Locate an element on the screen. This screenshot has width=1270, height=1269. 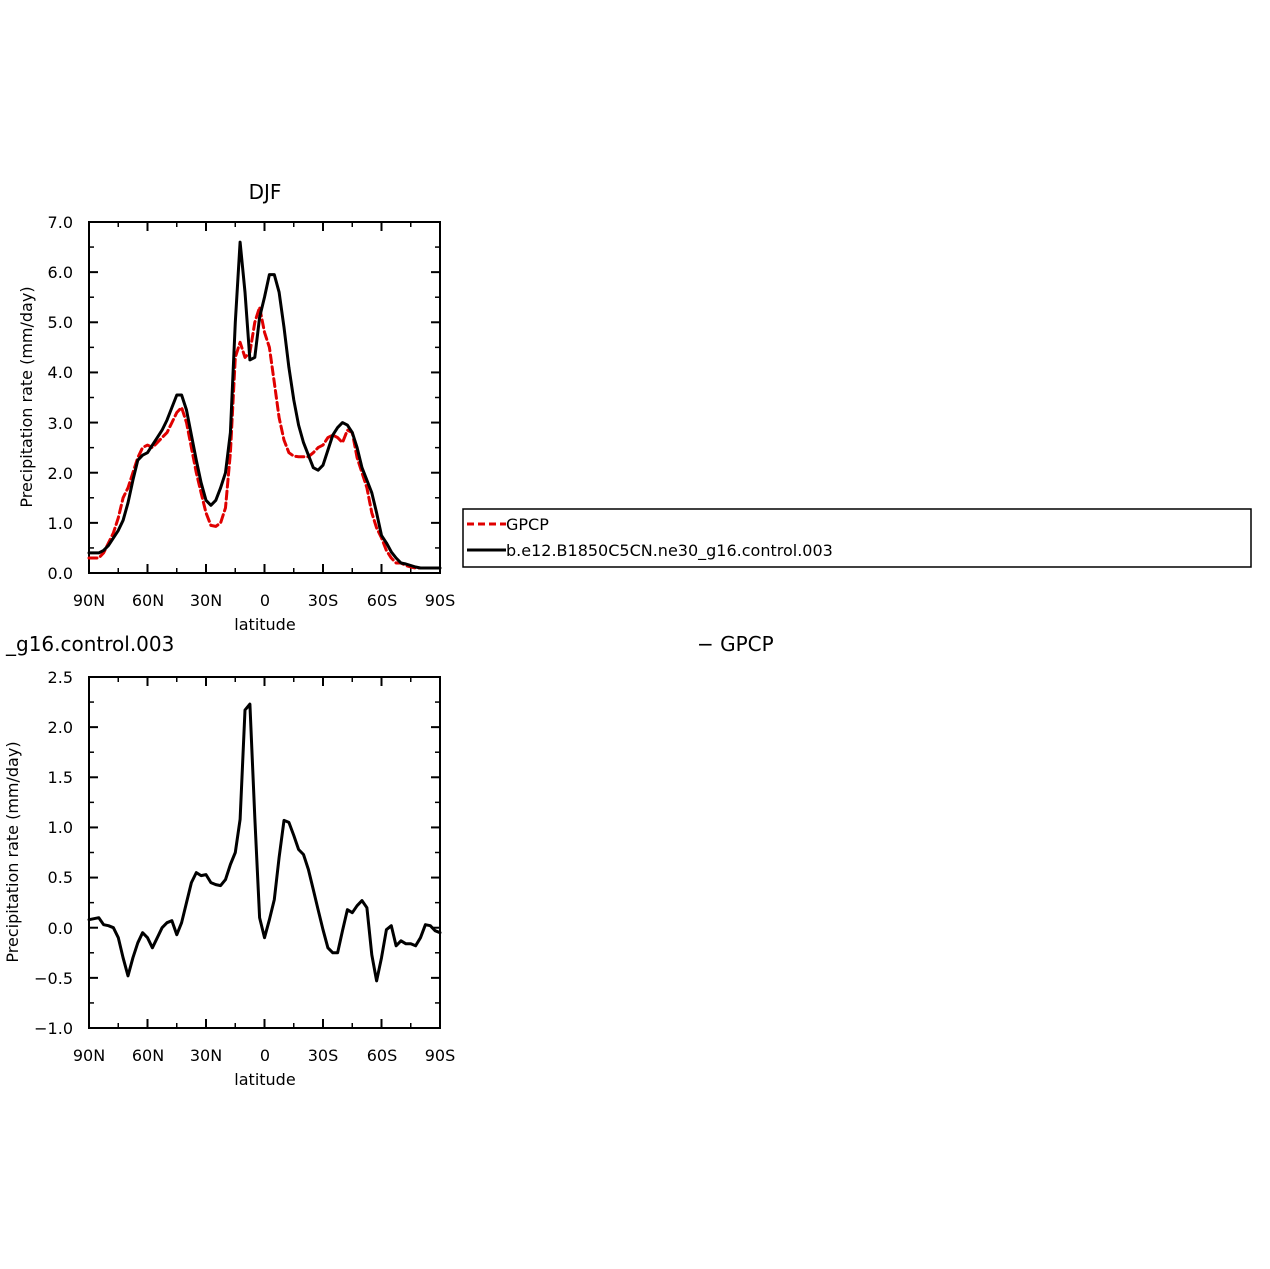
top-x-tick-label-60s: 60S is located at coordinates (382, 600).